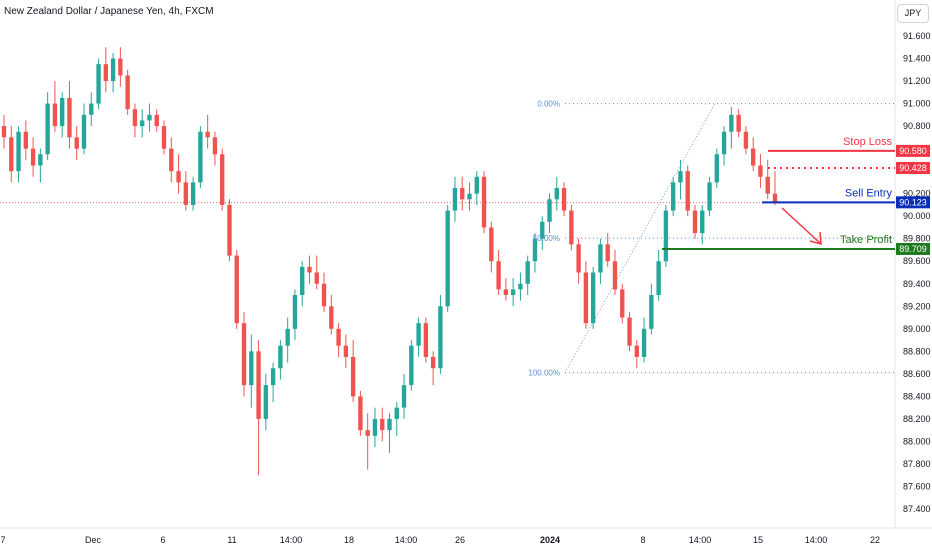 The height and width of the screenshot is (550, 932). I want to click on y-tick-label: 91.600, so click(917, 36).